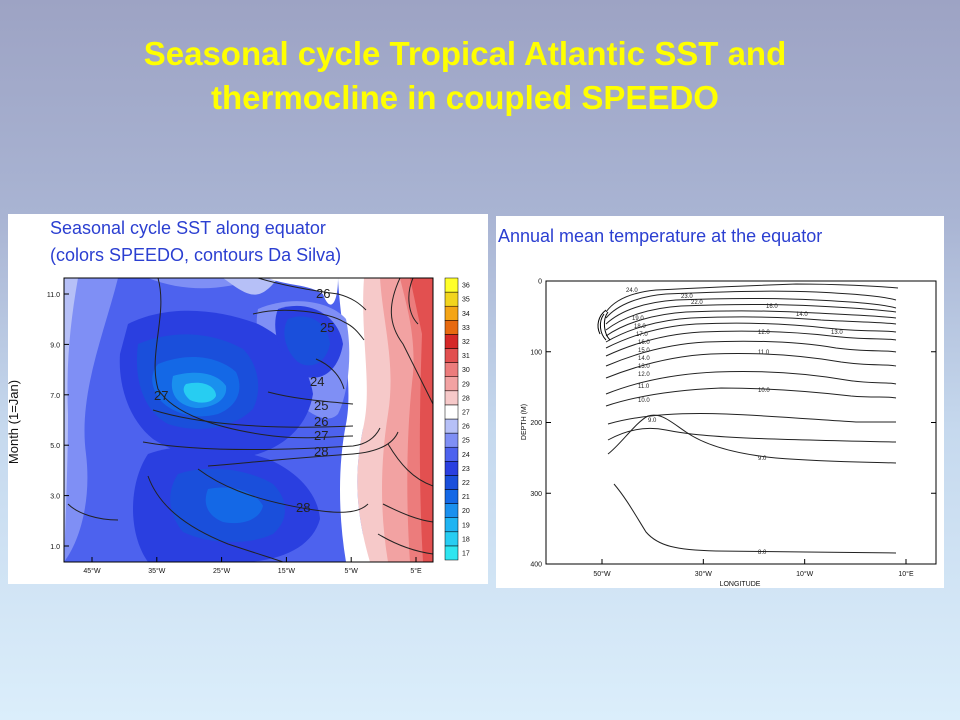 This screenshot has width=960, height=720. What do you see at coordinates (352, 571) in the screenshot?
I see `x-tick-label: 5°W` at bounding box center [352, 571].